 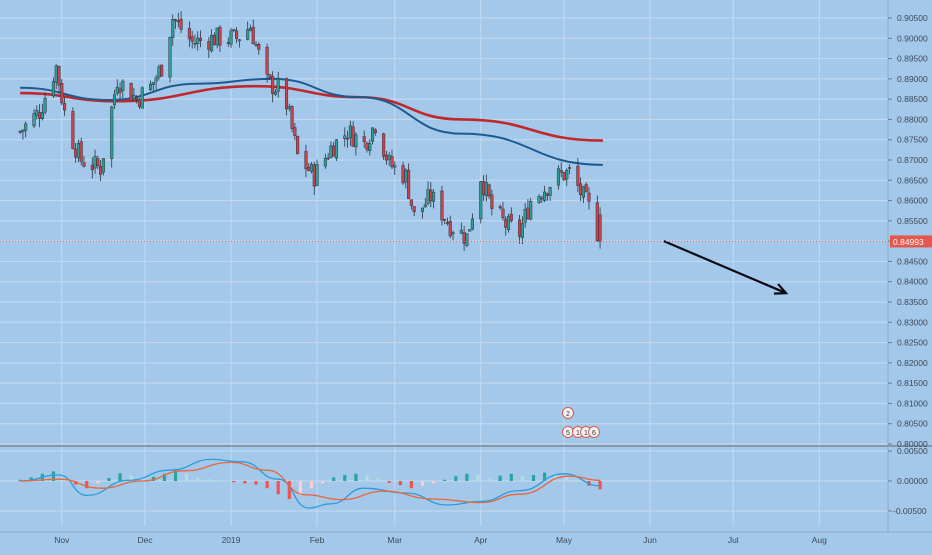 What do you see at coordinates (650, 540) in the screenshot?
I see `time-tick-label: Jun` at bounding box center [650, 540].